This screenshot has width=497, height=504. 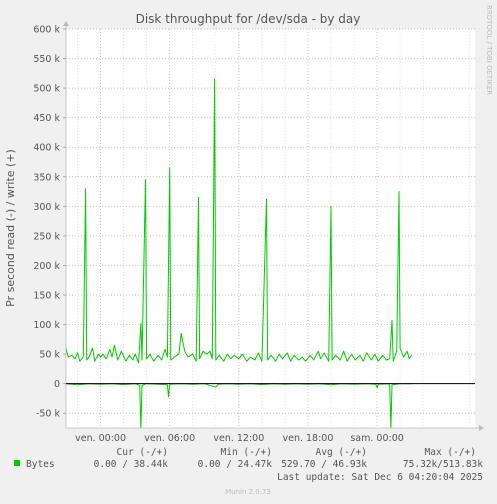 I want to click on y-tick-label: 550 k, so click(x=46, y=59).